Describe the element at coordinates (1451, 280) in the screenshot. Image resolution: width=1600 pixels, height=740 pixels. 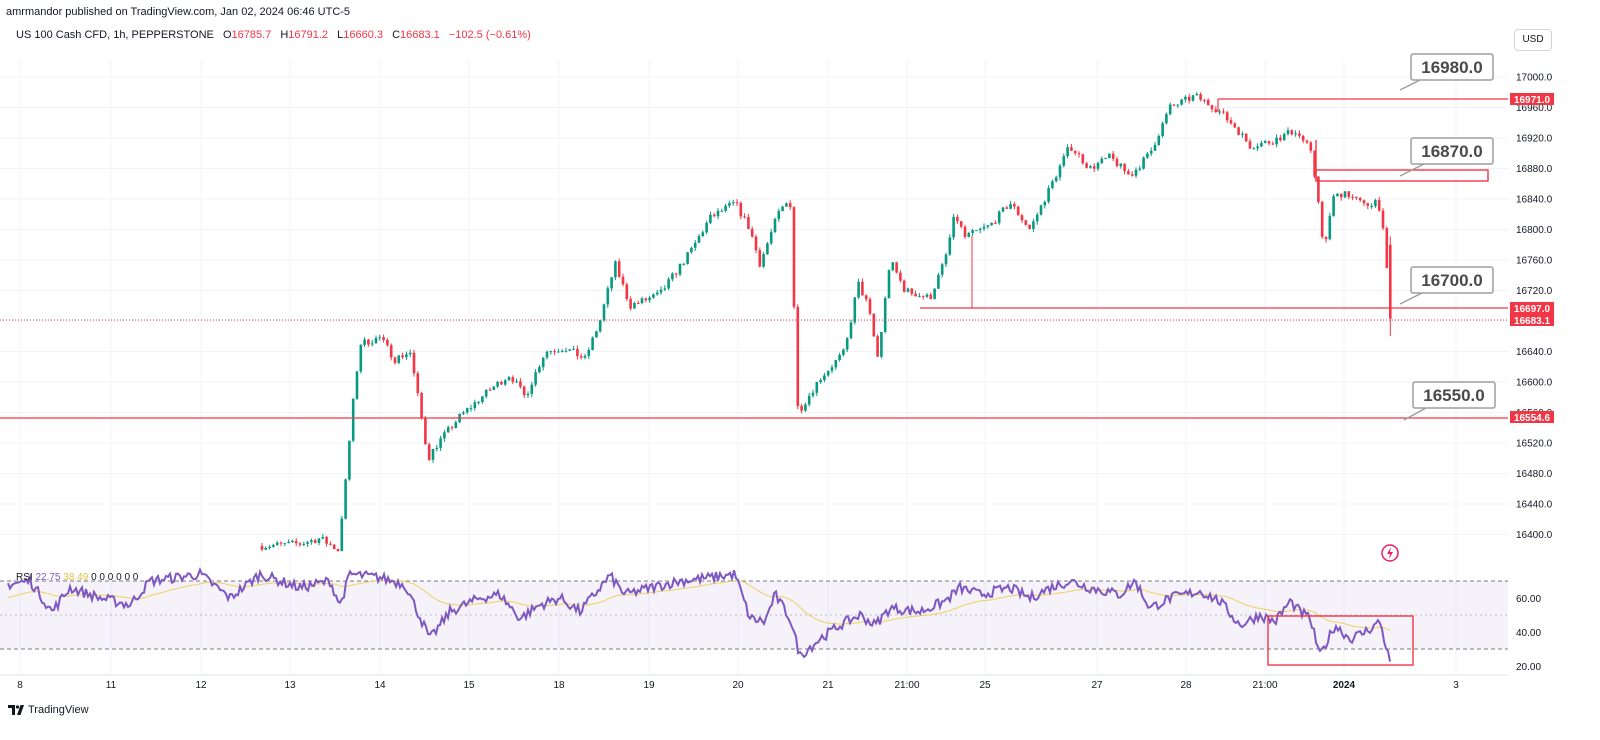
I see `callout-text: 16700.0` at that location.